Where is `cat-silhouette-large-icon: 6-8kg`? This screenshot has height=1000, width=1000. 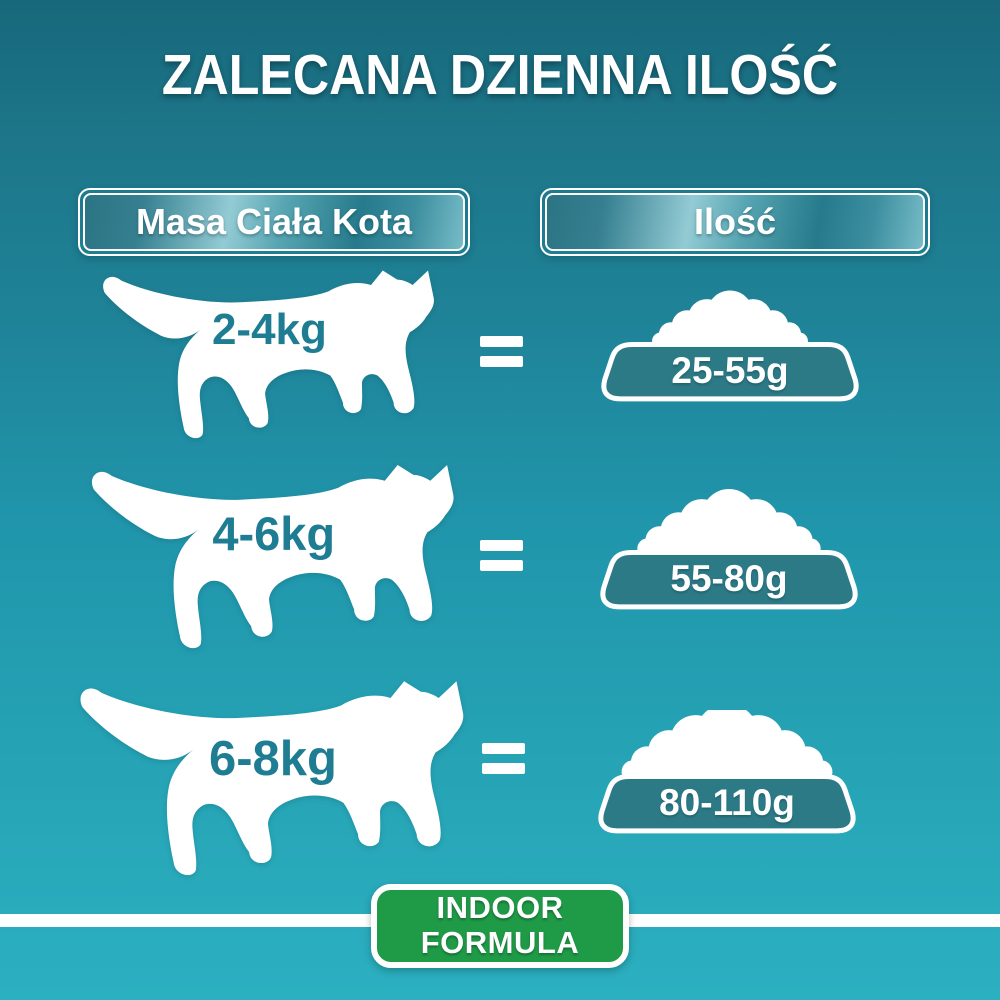 cat-silhouette-large-icon: 6-8kg is located at coordinates (269, 778).